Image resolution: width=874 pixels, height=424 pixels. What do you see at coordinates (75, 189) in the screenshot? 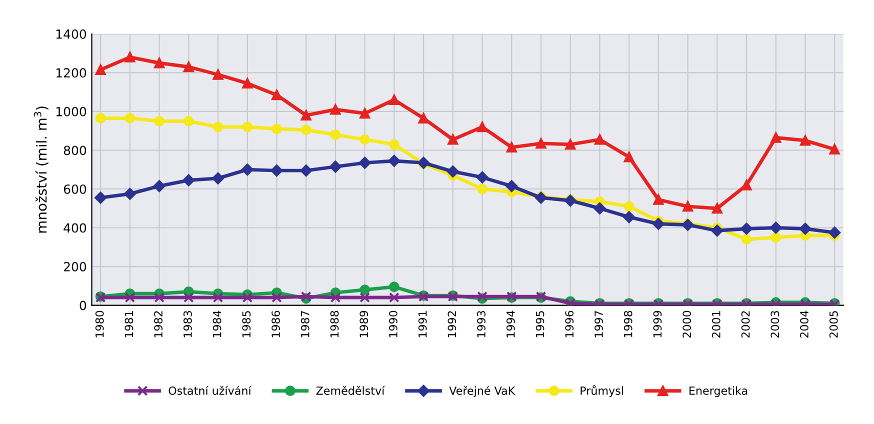
I see `y-tick-label: 600` at bounding box center [75, 189].